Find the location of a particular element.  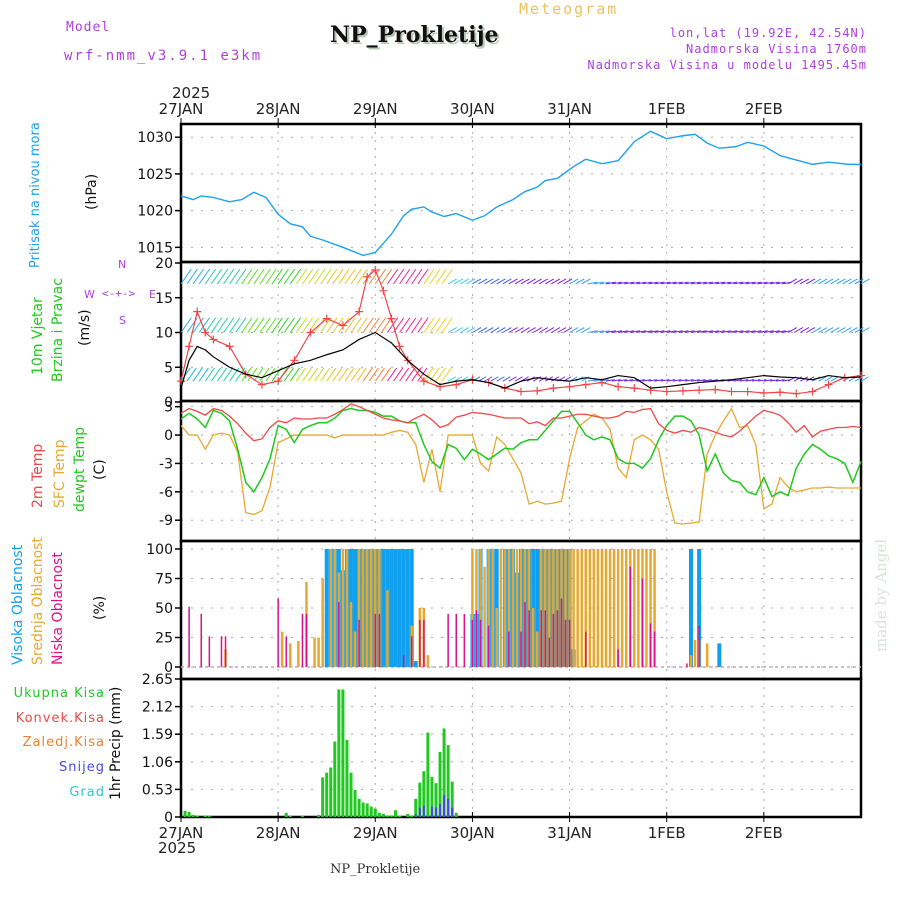

footer-title: NP_Prokletije is located at coordinates (375, 869).